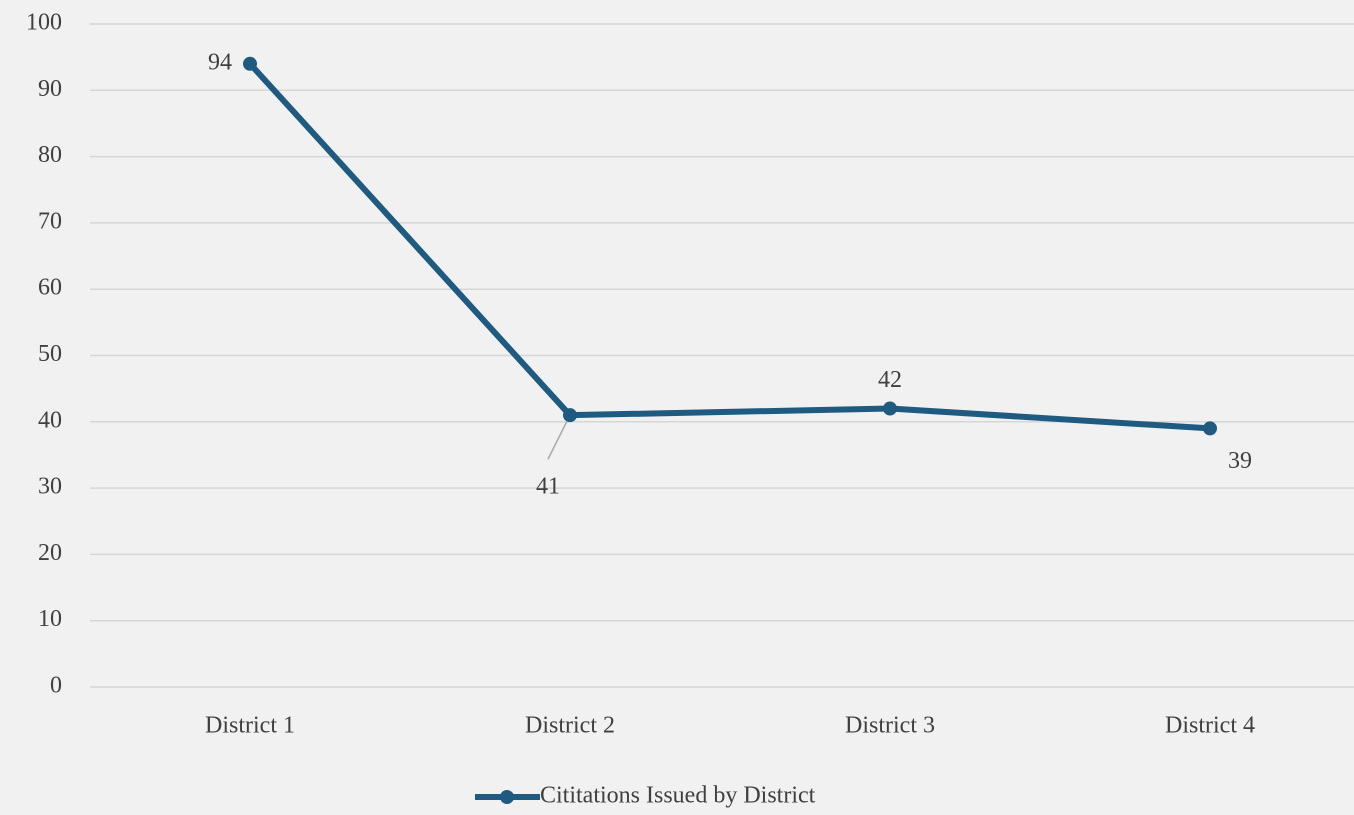 The height and width of the screenshot is (815, 1354). Describe the element at coordinates (220, 62) in the screenshot. I see `data-label: 94` at that location.